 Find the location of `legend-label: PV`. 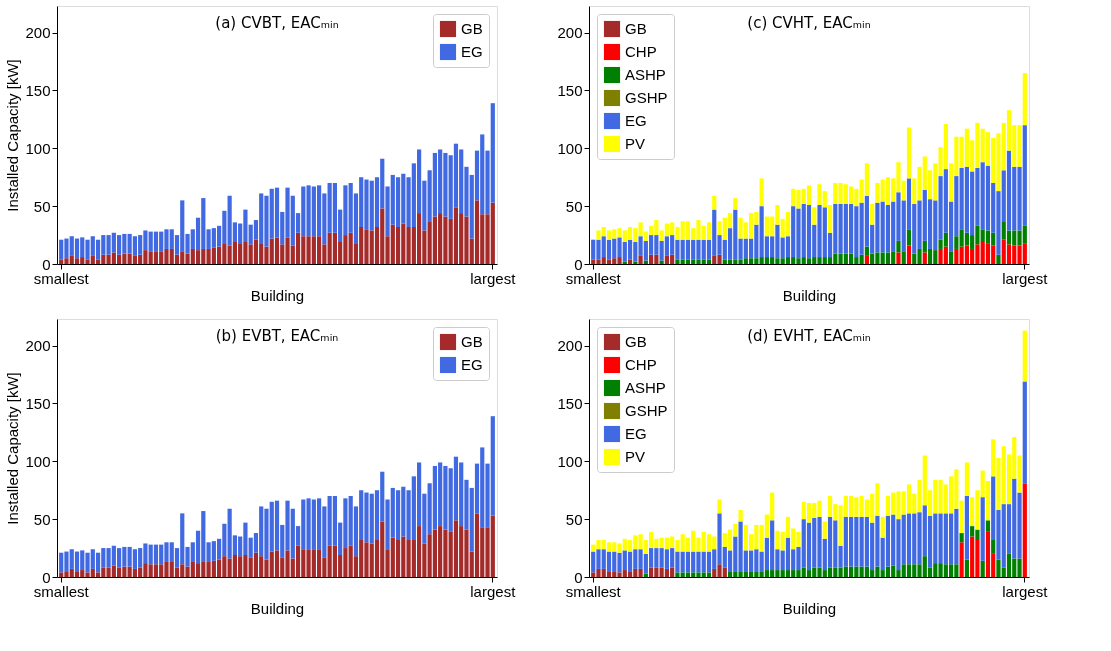

legend-label: PV is located at coordinates (635, 143).